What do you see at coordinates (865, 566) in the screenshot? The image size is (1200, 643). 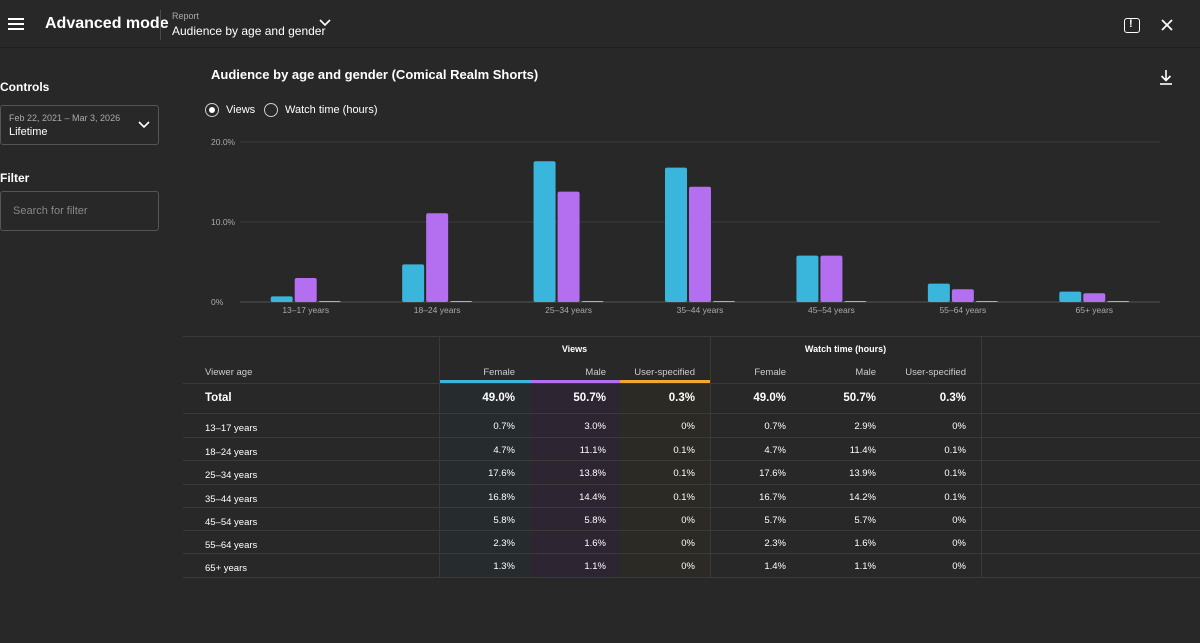 I see `table-cell: 1.1%` at bounding box center [865, 566].